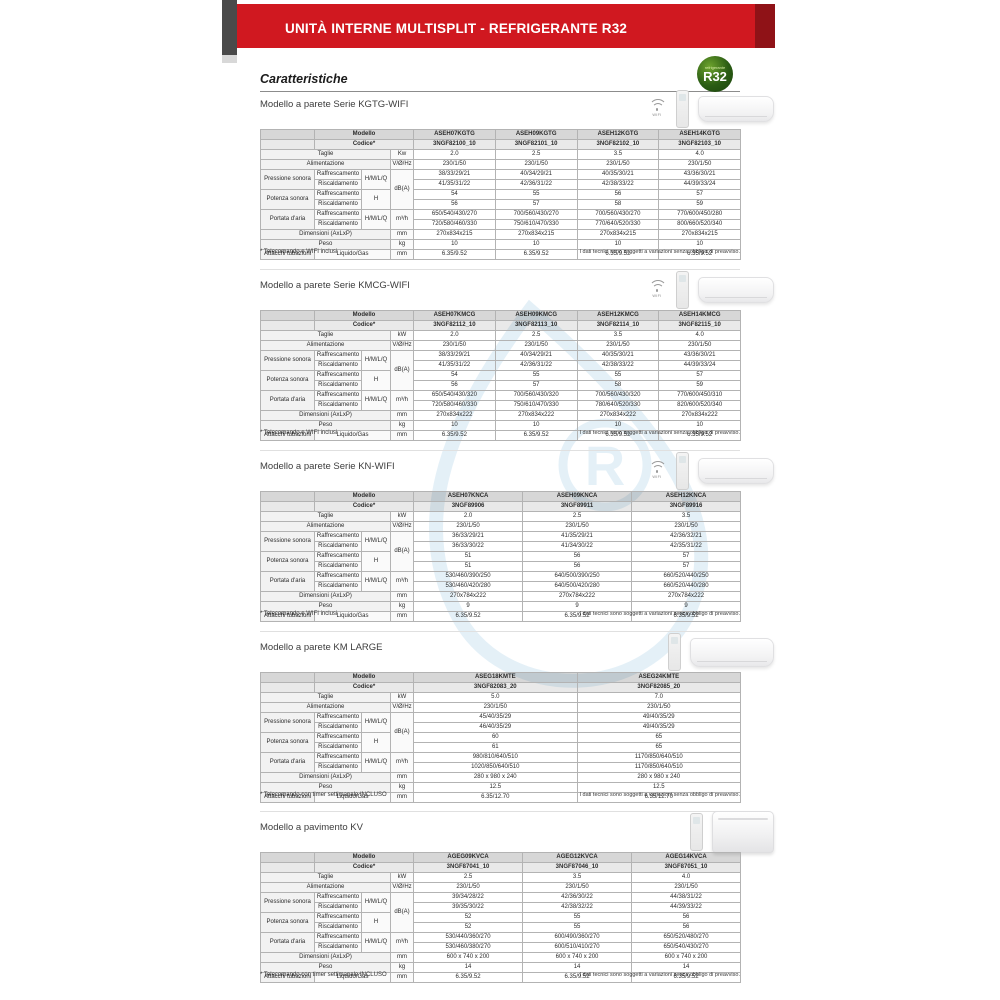 This screenshot has height=1000, width=1000. Describe the element at coordinates (468, 967) in the screenshot. I see `peso-value: 14` at that location.